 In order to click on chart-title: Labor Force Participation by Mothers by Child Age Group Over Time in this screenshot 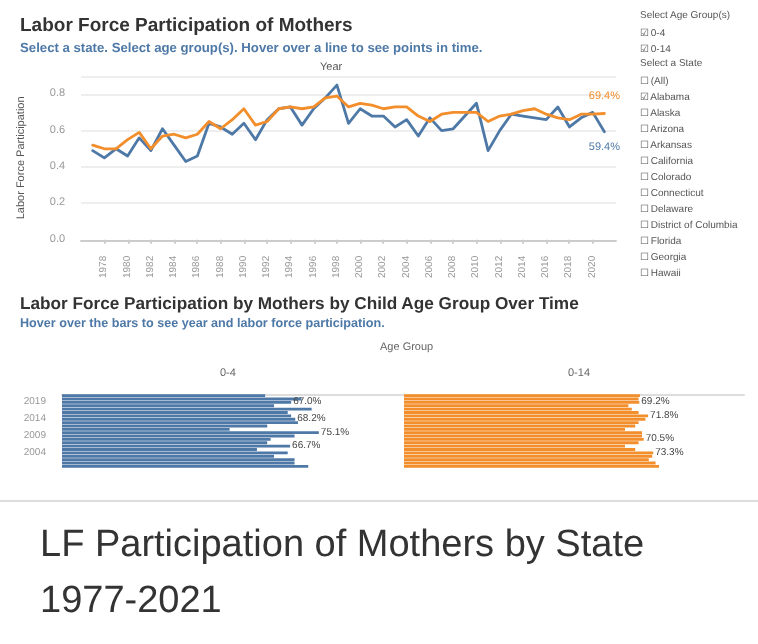, I will do `click(300, 303)`.